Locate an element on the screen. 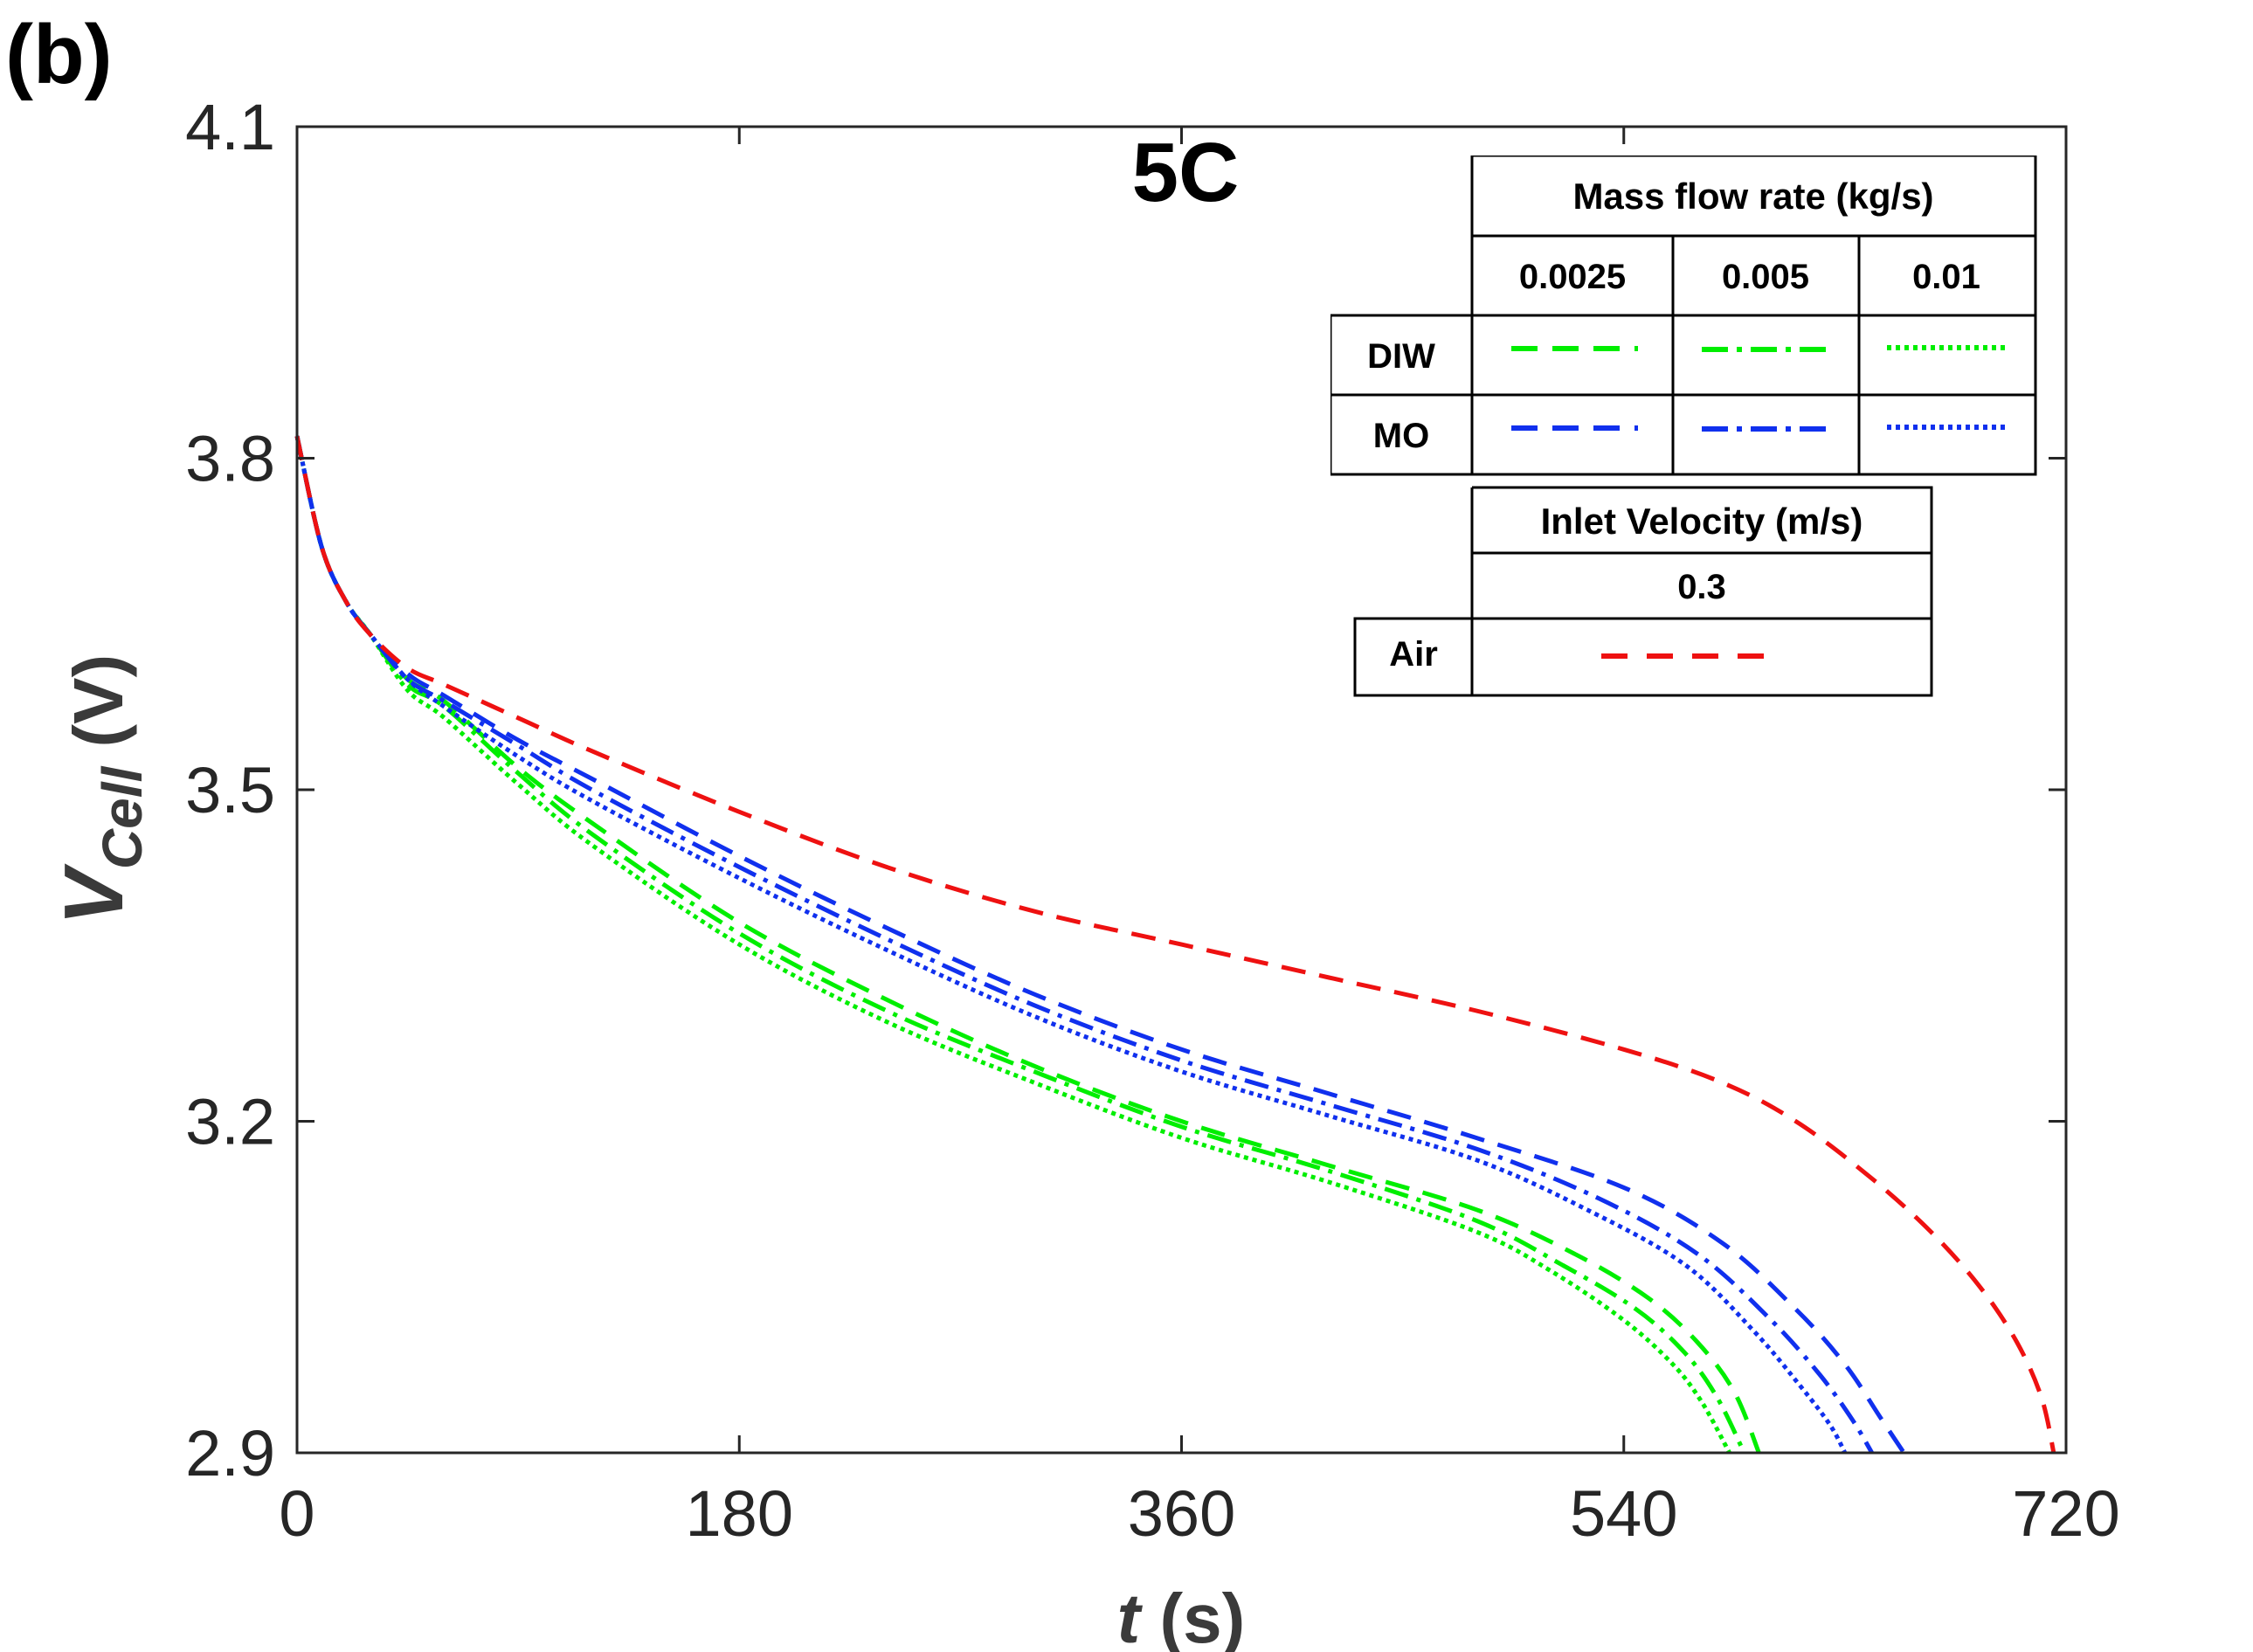 The image size is (2253, 1652). legend-air-value: 0.3 is located at coordinates (1702, 587).